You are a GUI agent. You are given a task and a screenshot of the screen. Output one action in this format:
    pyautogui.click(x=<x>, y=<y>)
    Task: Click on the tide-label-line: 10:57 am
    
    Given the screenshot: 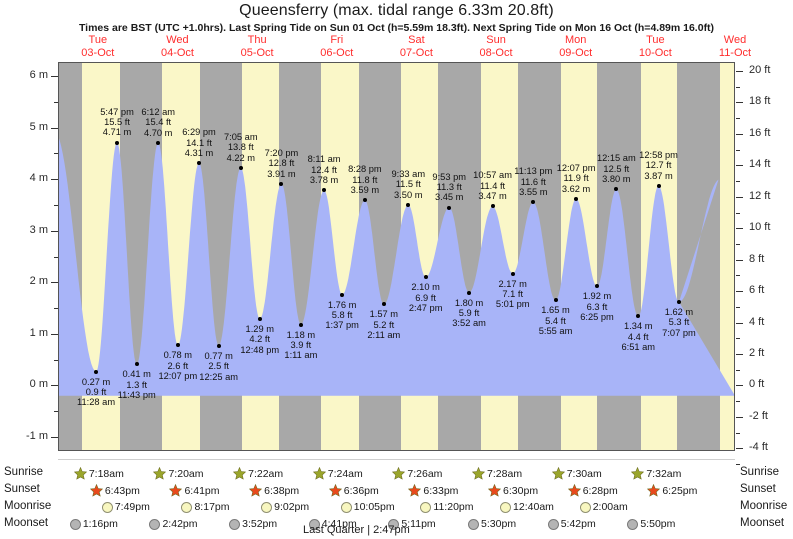 What is the action you would take?
    pyautogui.click(x=492, y=175)
    